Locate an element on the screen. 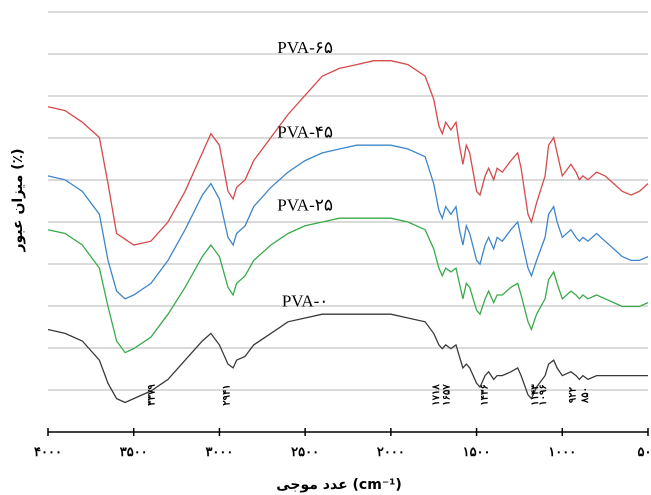  series-label: PVA-۶۵ is located at coordinates (305, 47).